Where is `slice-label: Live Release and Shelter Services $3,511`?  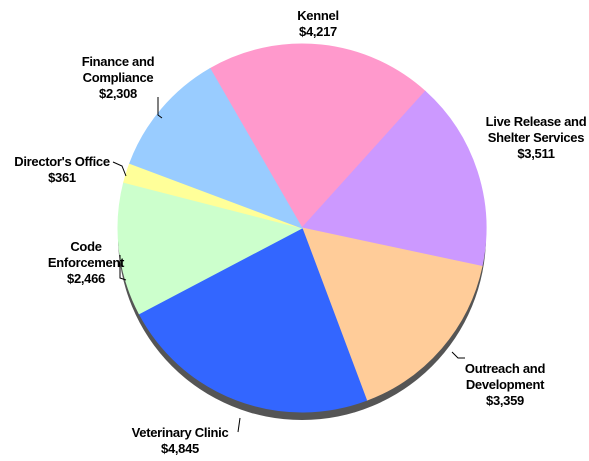 slice-label: Live Release and Shelter Services $3,511 is located at coordinates (530, 138).